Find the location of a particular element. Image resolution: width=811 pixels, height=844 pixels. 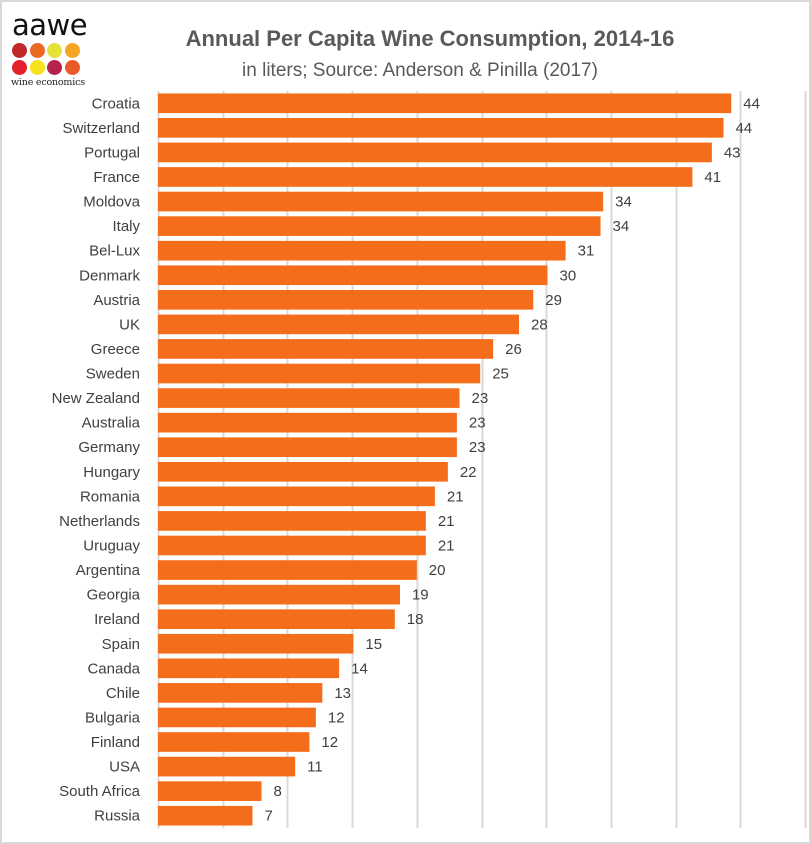

category-label: Croatia is located at coordinates (116, 103).